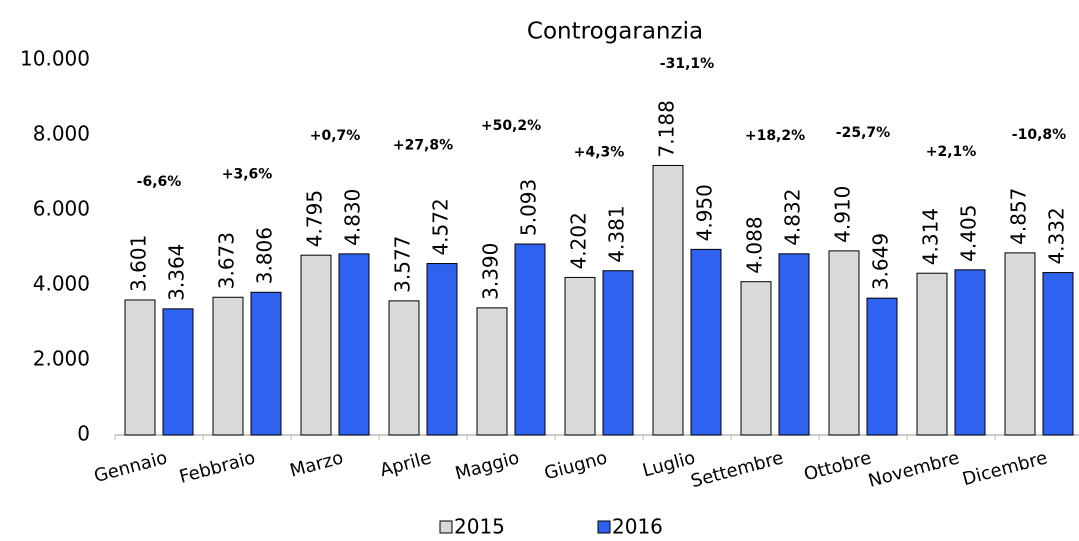  Describe the element at coordinates (579, 240) in the screenshot. I see `value-label: 4.202` at that location.